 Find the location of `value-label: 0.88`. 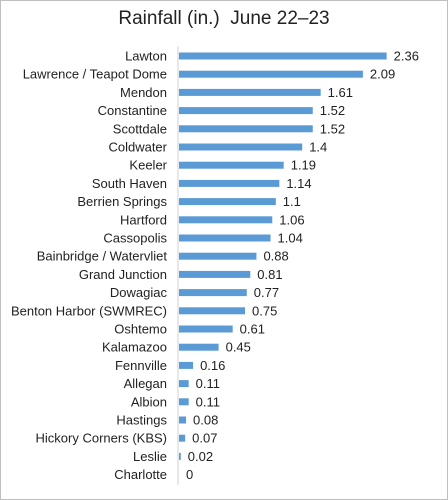

value-label: 0.88 is located at coordinates (275, 256).